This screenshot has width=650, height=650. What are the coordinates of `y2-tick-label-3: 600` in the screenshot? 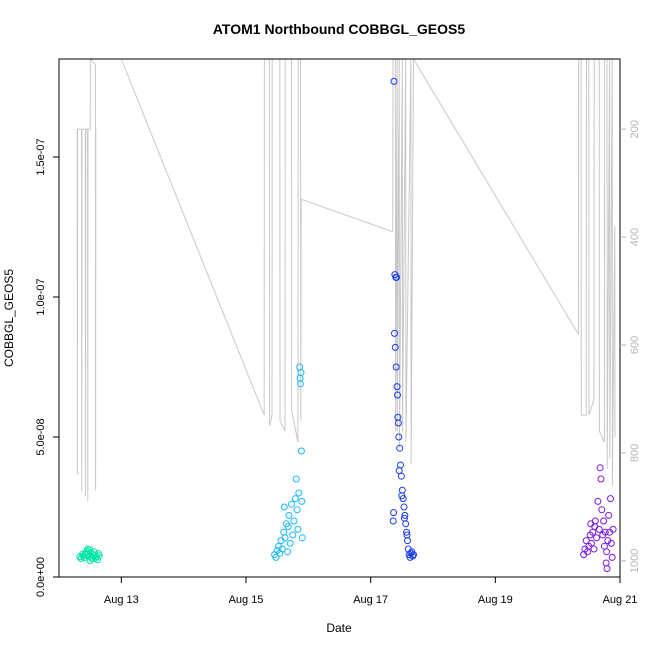 It's located at (635, 345).